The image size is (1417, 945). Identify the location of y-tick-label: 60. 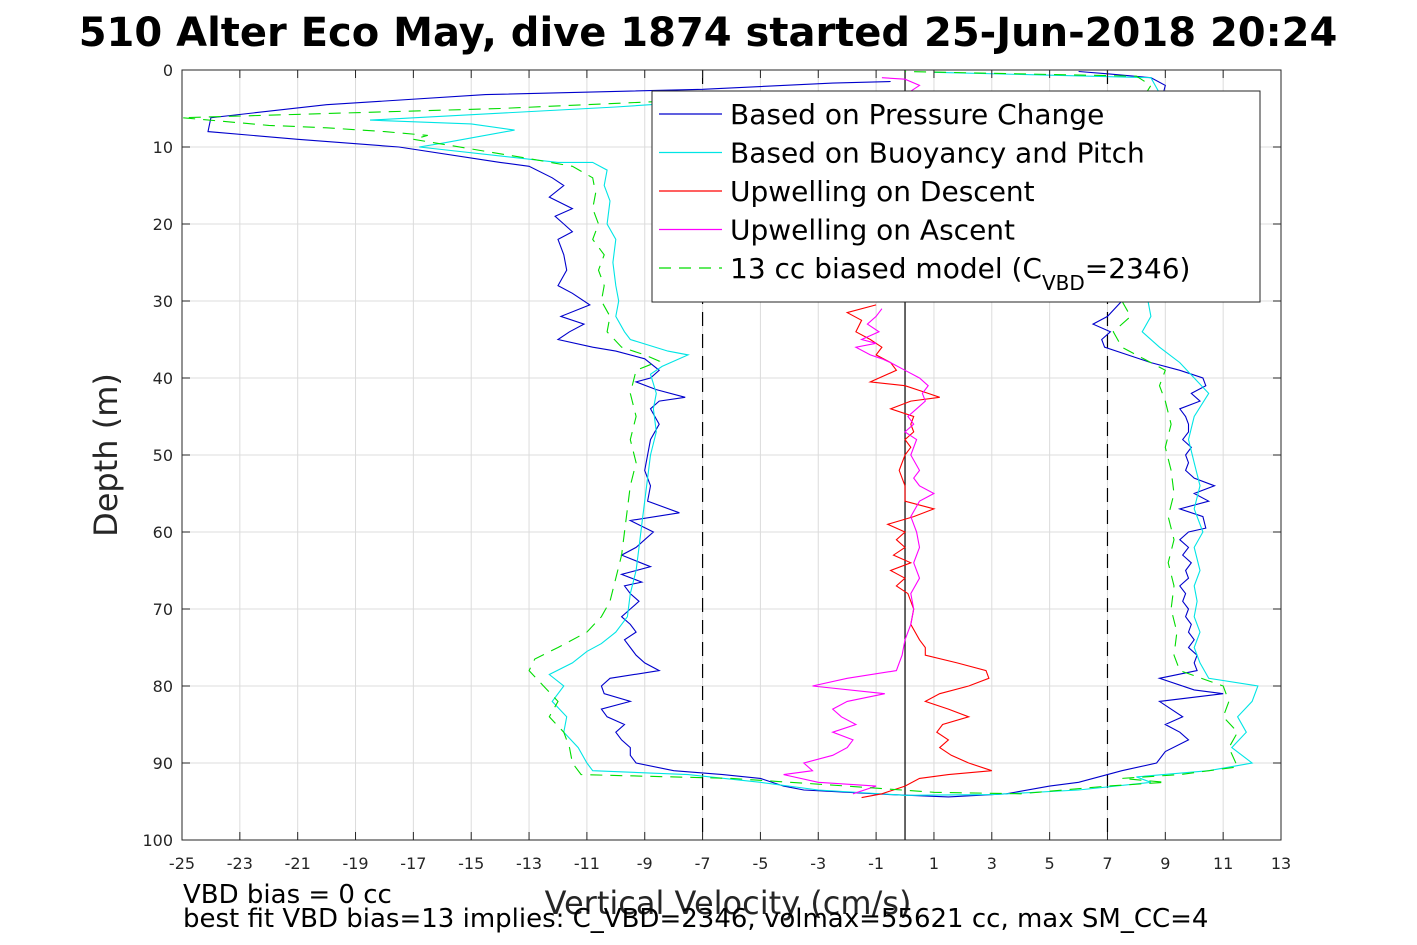
(163, 532).